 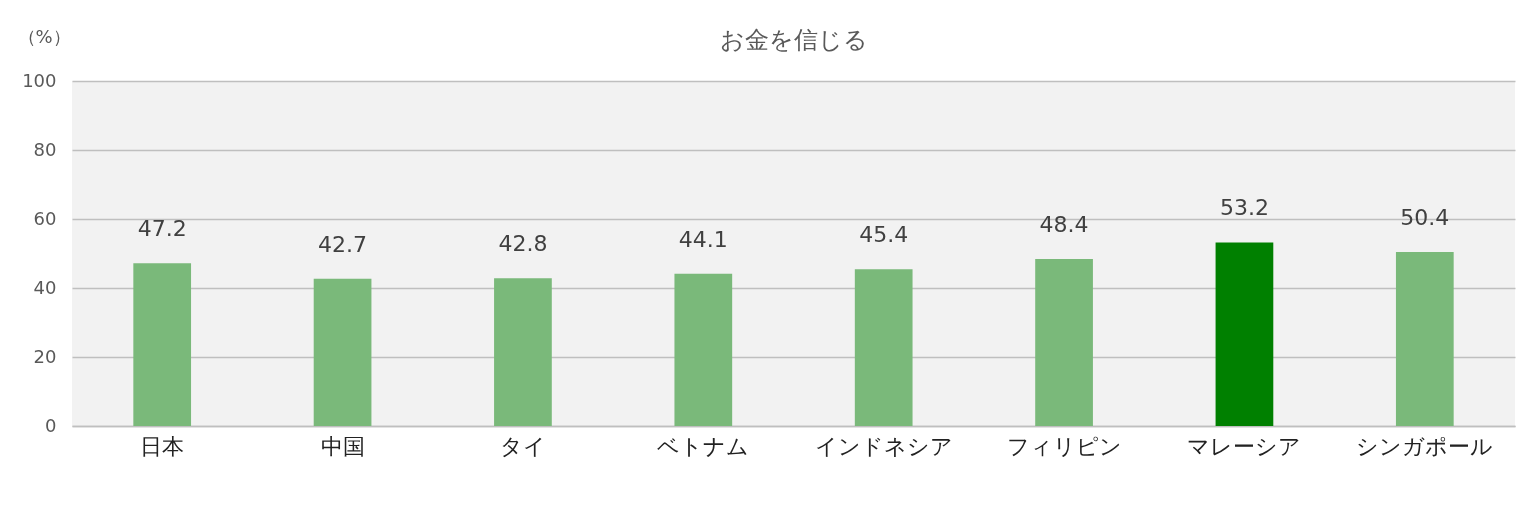 I want to click on y-tick-label: 0, so click(x=51, y=425).